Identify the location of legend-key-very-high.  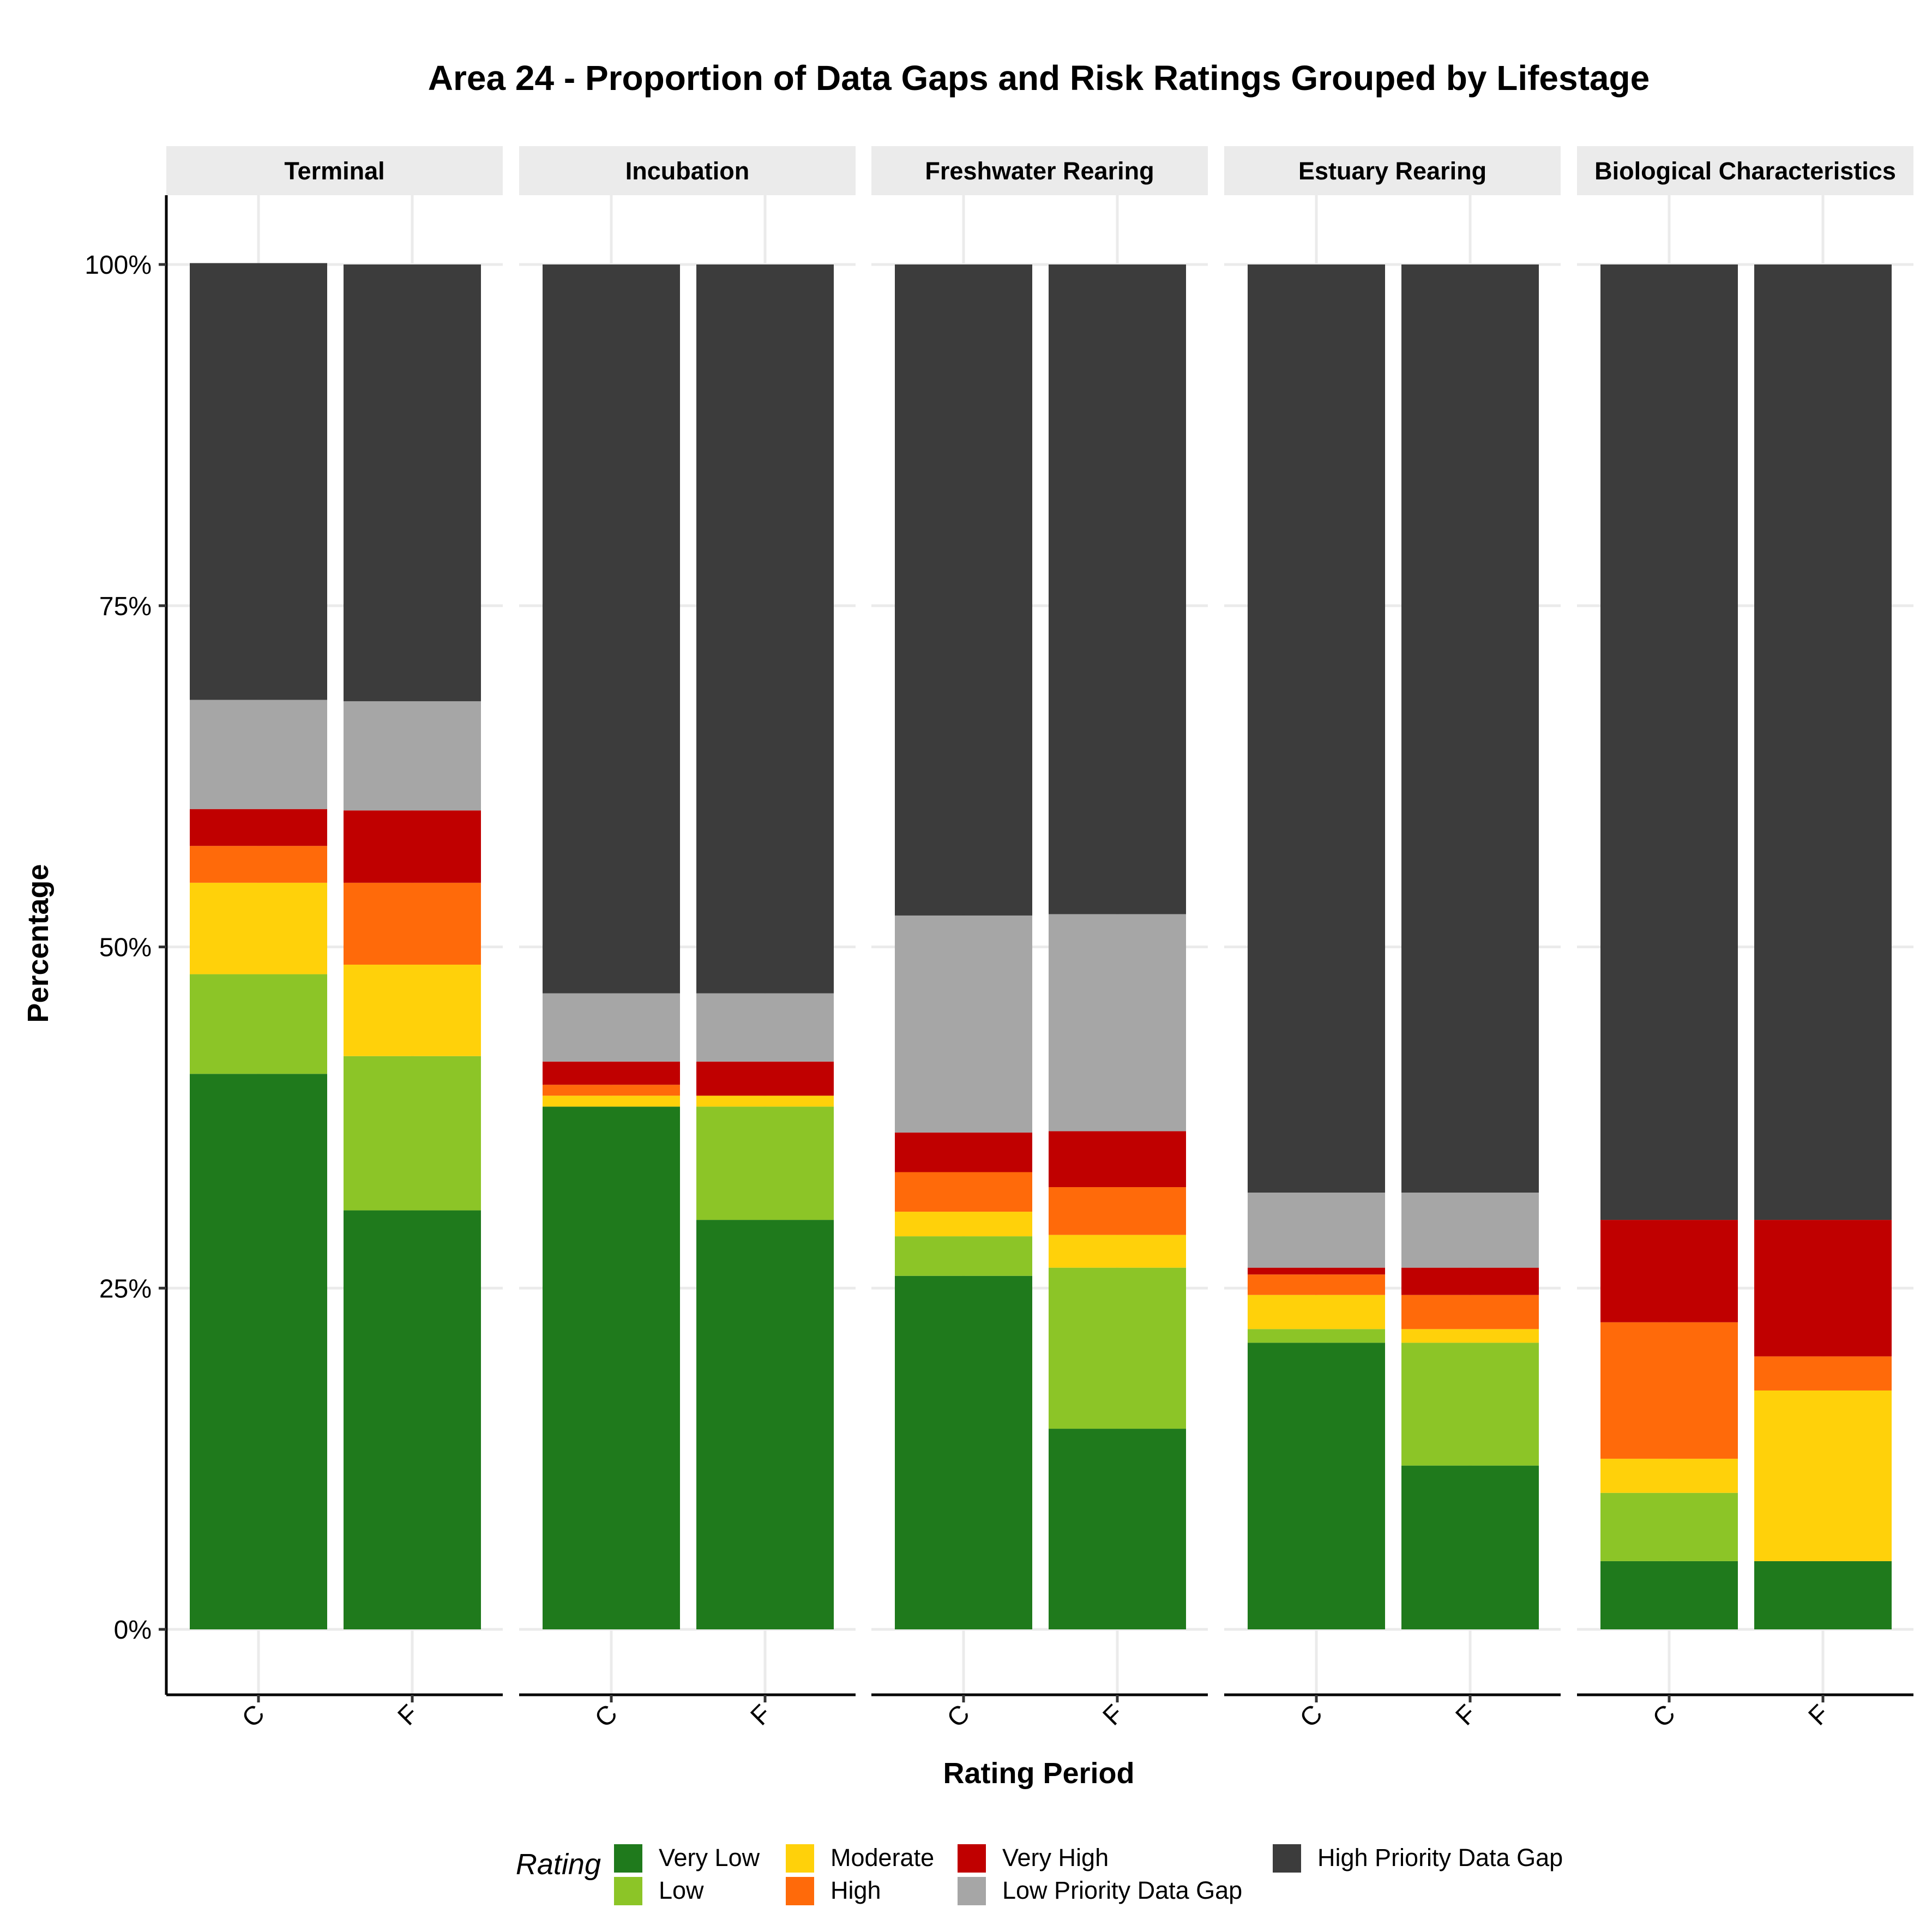
(972, 1858).